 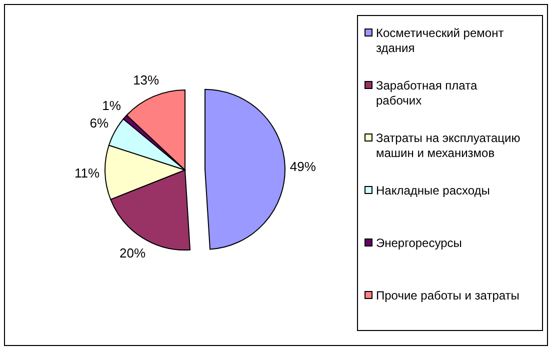 What do you see at coordinates (440, 40) in the screenshot?
I see `legend-label: Косметический ремонт здания` at bounding box center [440, 40].